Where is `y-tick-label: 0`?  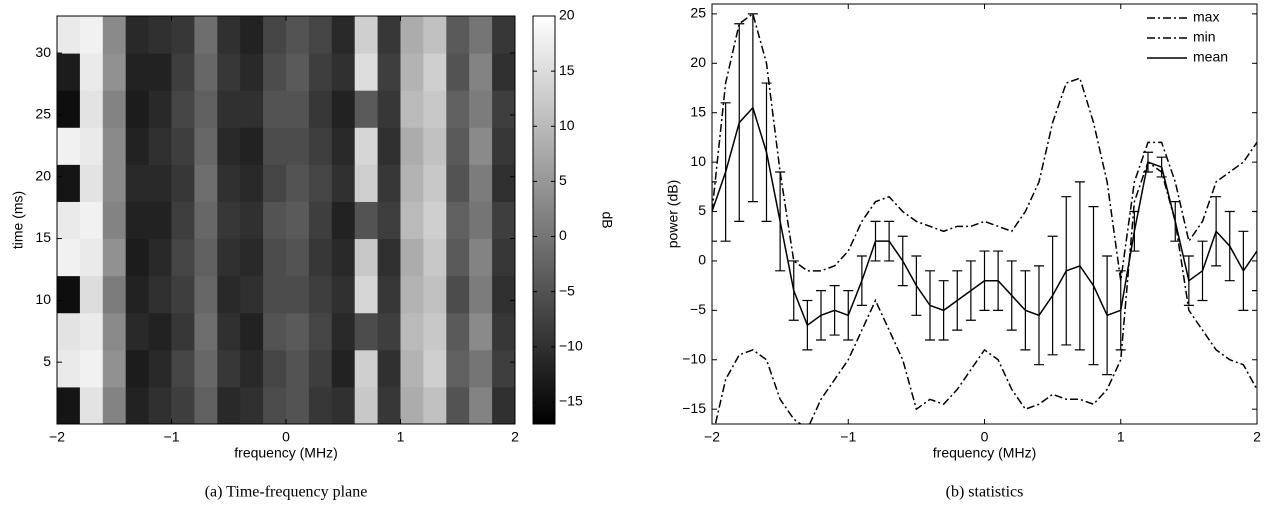 y-tick-label: 0 is located at coordinates (702, 260).